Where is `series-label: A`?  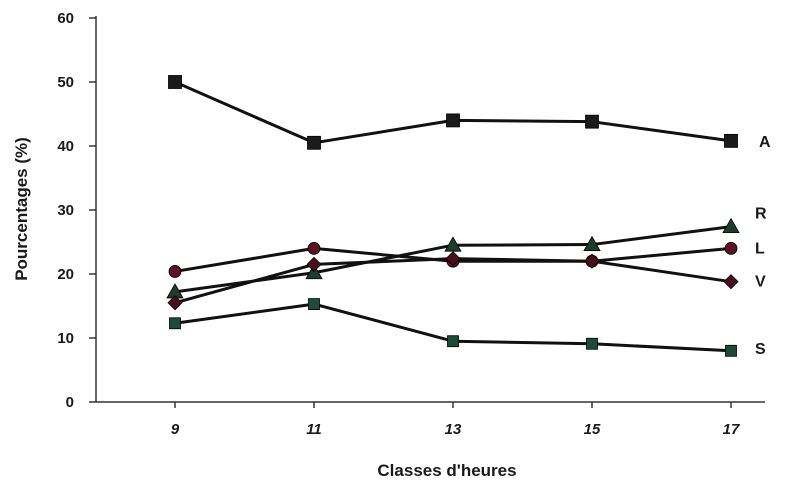
series-label: A is located at coordinates (765, 142).